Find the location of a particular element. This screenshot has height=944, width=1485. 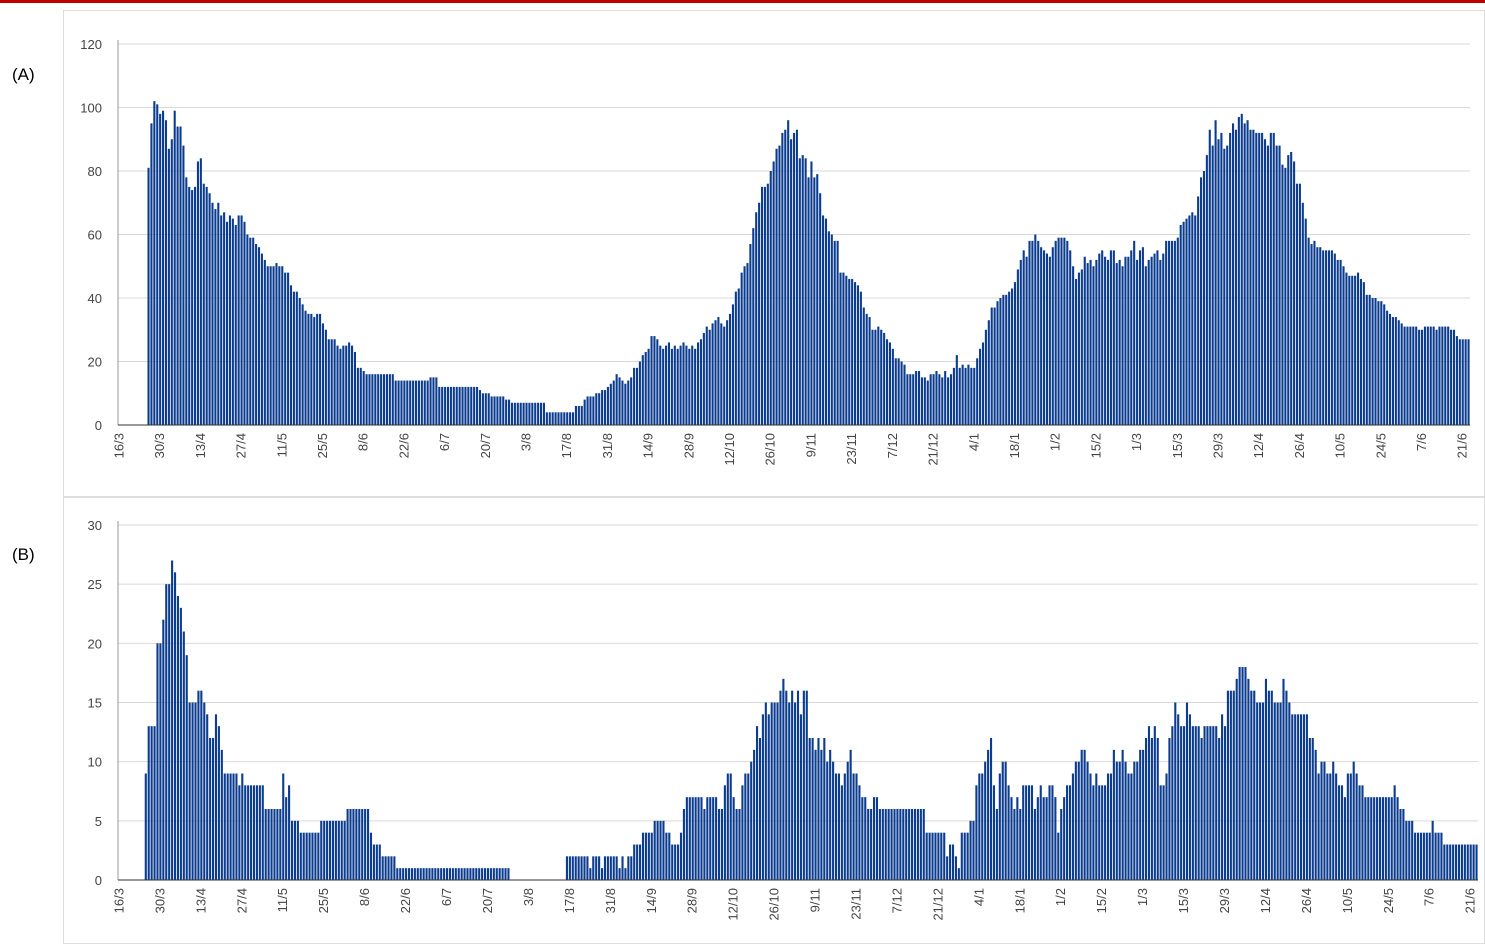

y-tick-label: 100 is located at coordinates (91, 108).